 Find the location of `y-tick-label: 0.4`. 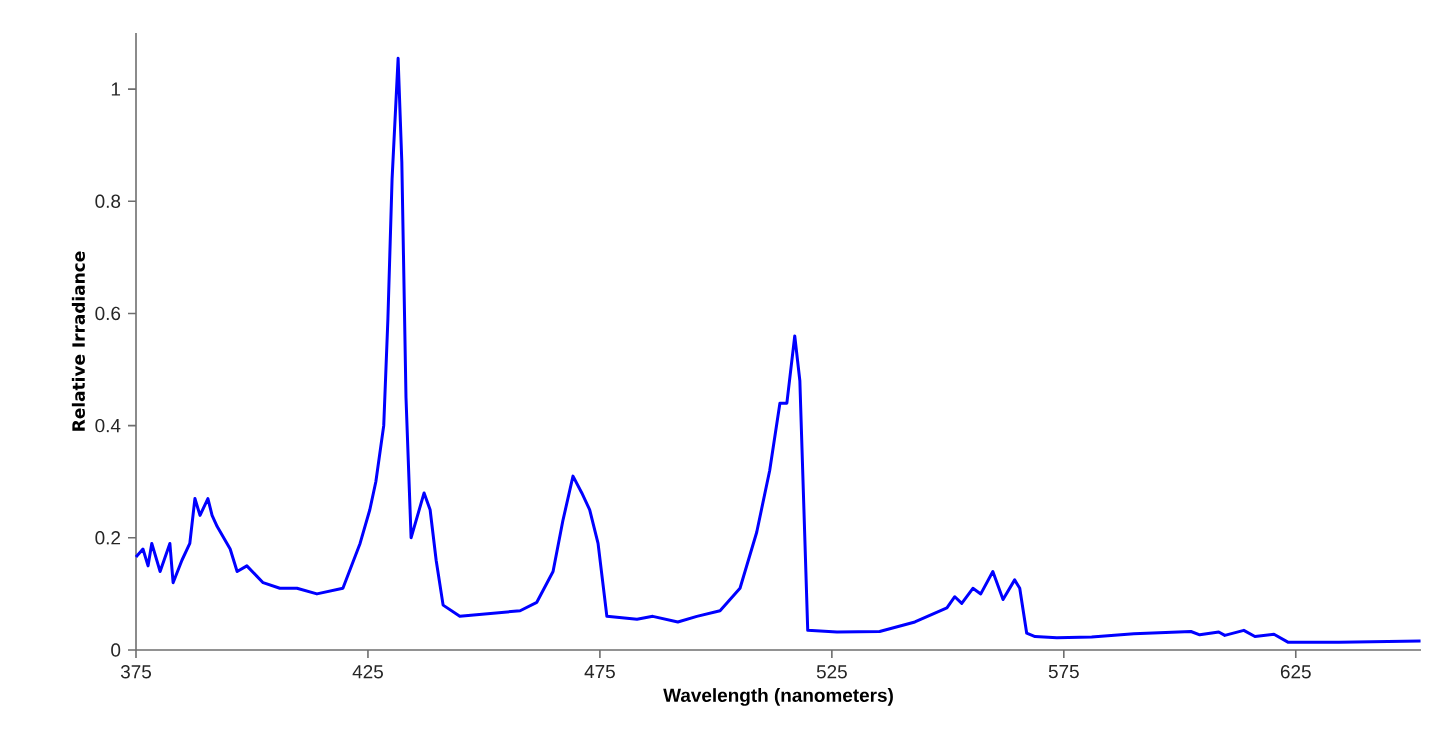

y-tick-label: 0.4 is located at coordinates (108, 425).